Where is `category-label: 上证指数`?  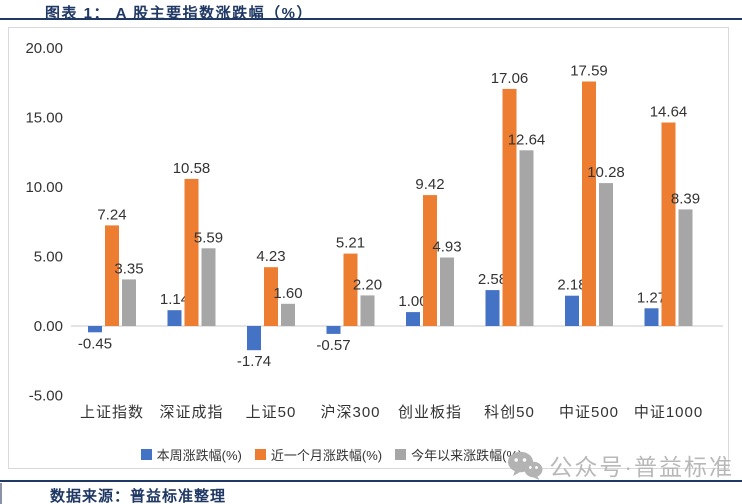 category-label: 上证指数 is located at coordinates (112, 412).